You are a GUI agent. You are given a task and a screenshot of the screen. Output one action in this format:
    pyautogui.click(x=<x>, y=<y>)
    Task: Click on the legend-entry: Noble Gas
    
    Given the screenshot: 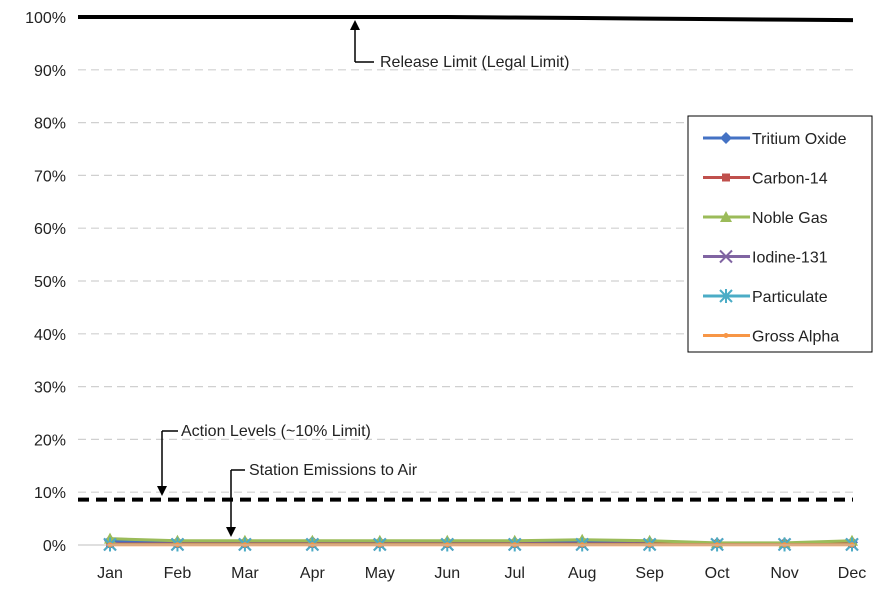 What is the action you would take?
    pyautogui.click(x=765, y=218)
    